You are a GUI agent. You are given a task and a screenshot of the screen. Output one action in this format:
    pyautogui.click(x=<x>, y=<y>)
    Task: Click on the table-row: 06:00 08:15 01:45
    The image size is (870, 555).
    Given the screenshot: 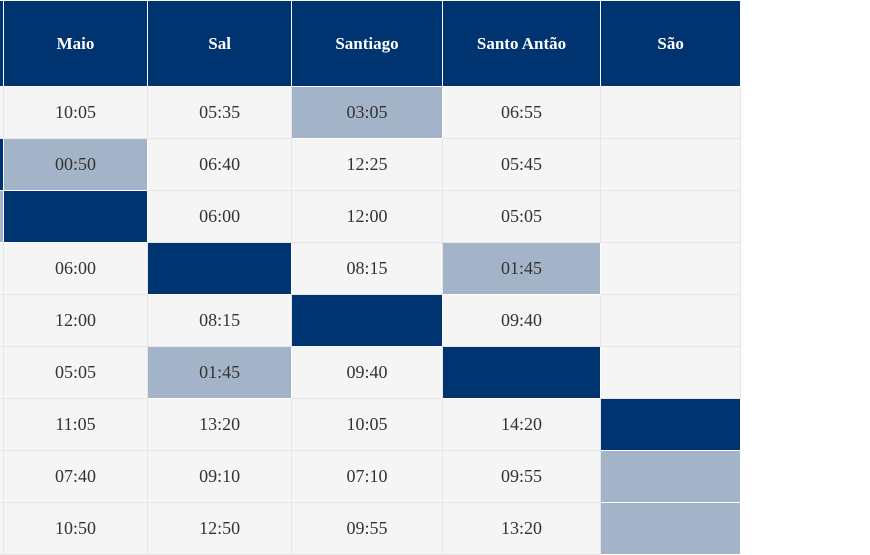 What is the action you would take?
    pyautogui.click(x=370, y=268)
    